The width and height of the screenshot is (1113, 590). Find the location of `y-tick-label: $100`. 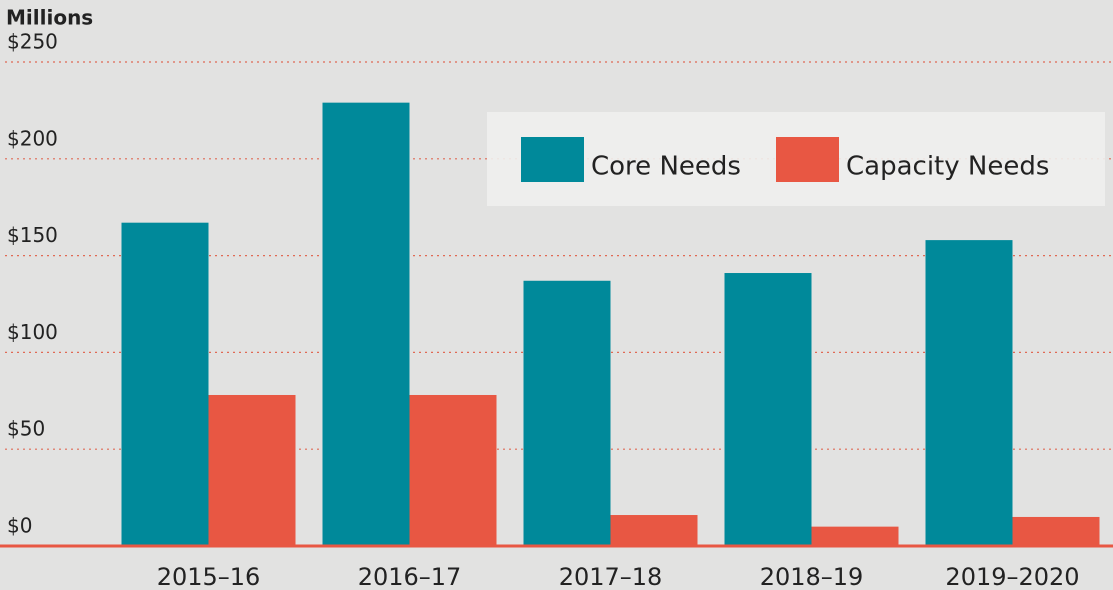

y-tick-label: $100 is located at coordinates (32, 332).